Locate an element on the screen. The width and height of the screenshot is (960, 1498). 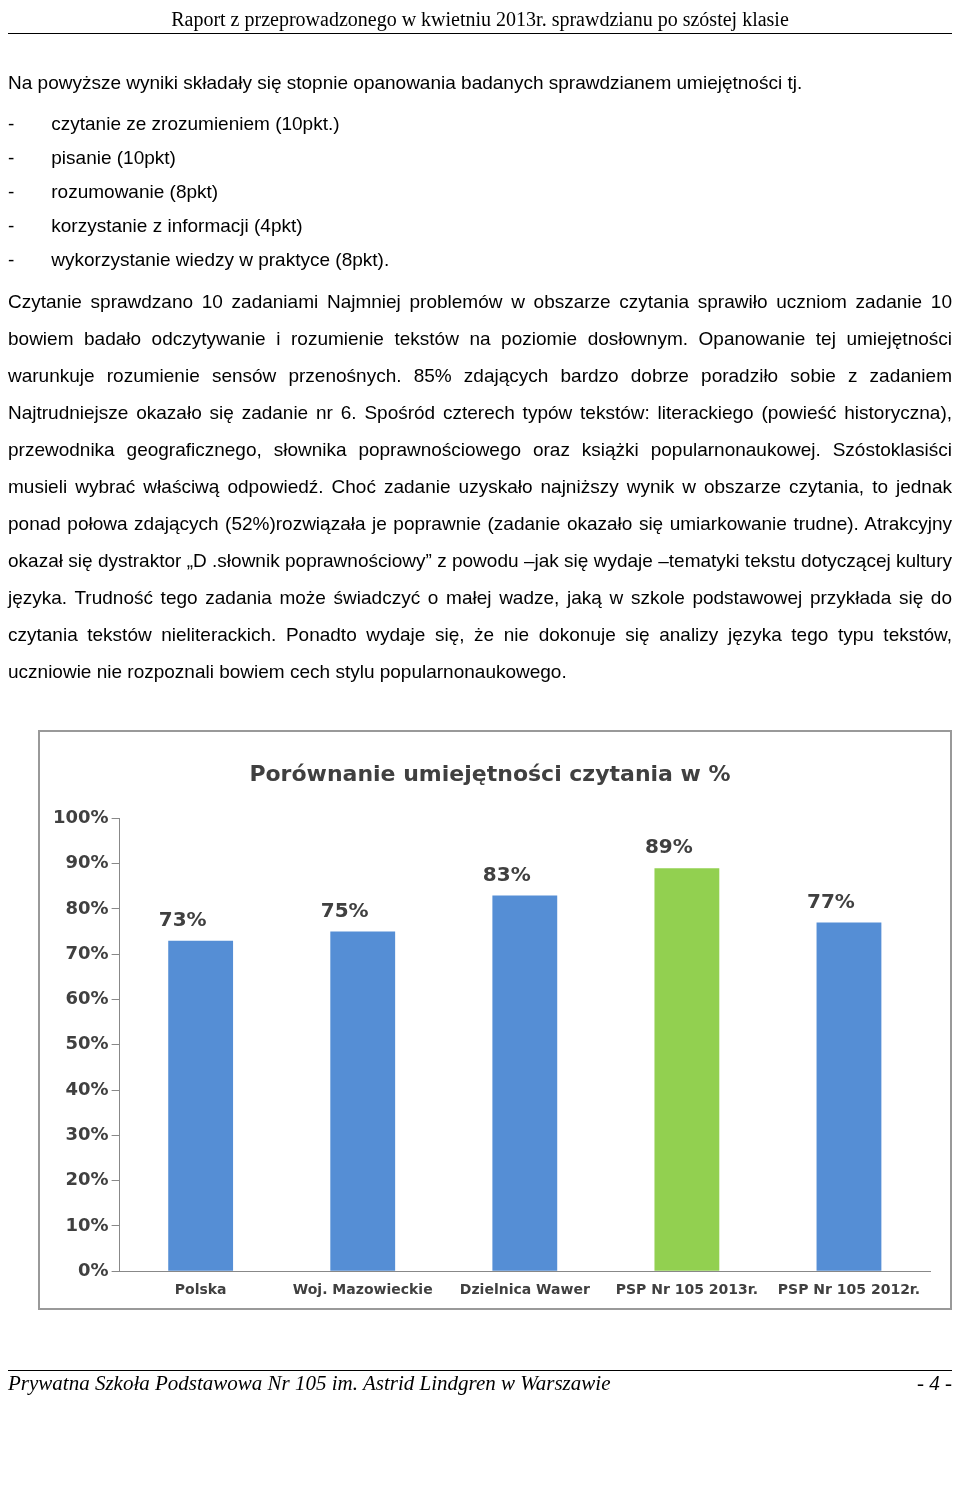
text: - korzystanie z informacji (4pkt) is located at coordinates (156, 226).